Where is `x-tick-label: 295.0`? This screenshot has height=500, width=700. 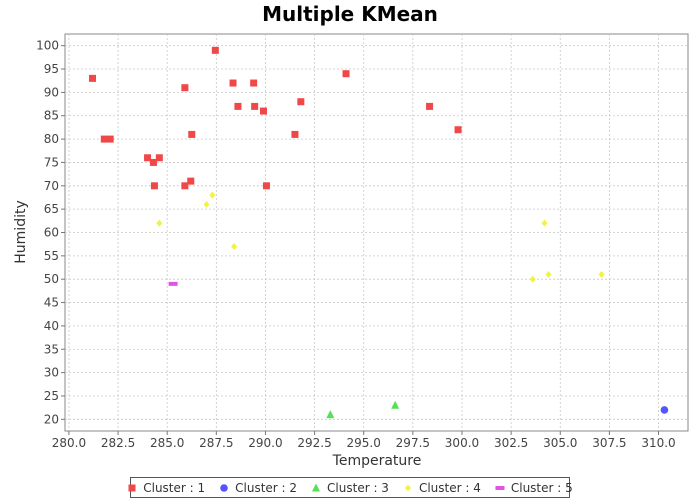
x-tick-label: 295.0 is located at coordinates (364, 443).